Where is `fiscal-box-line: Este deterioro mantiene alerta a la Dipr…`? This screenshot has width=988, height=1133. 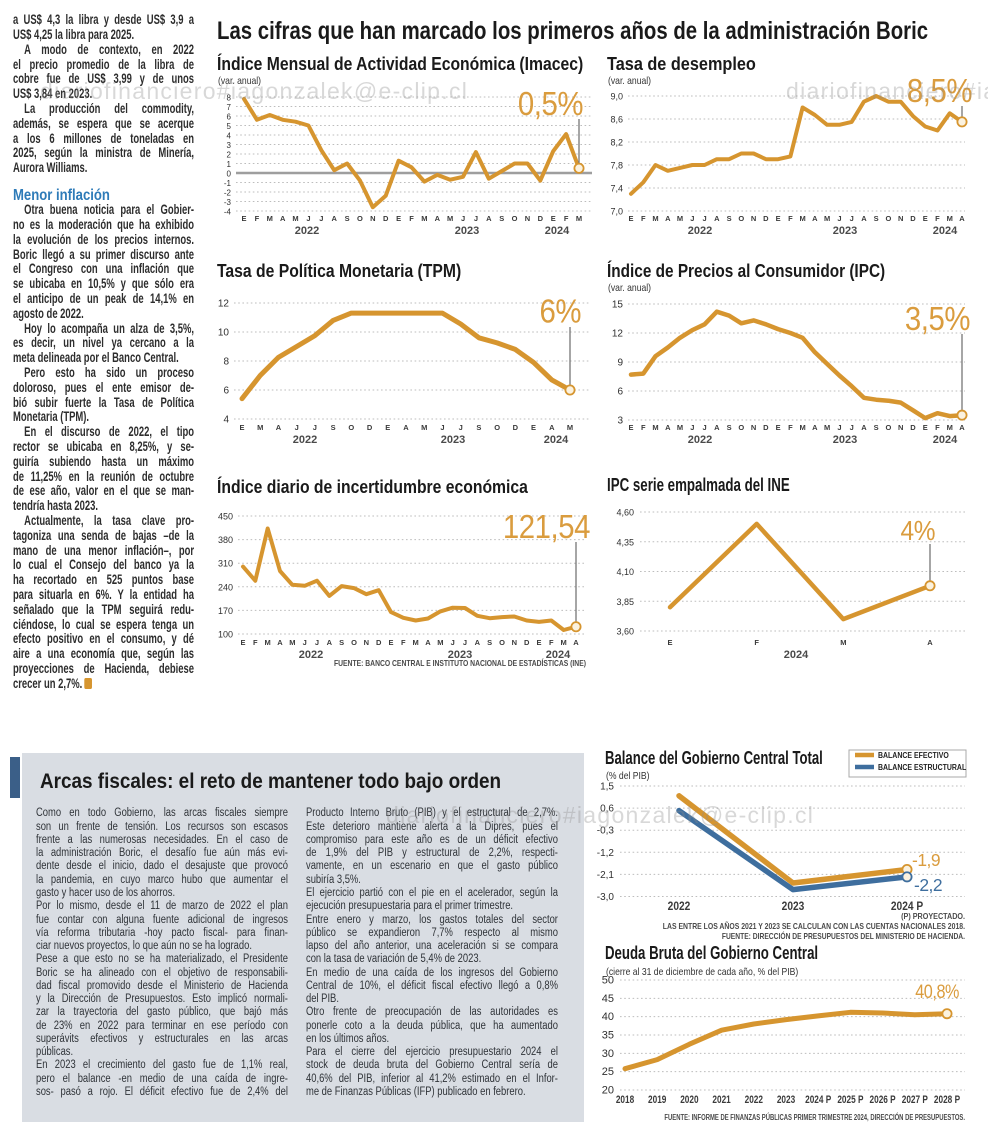
fiscal-box-line: Este deterioro mantiene alerta a la Dipr… is located at coordinates (432, 826).